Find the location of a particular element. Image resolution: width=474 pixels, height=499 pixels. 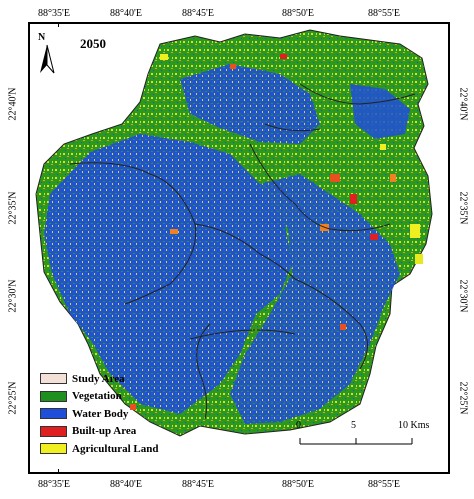

legend-label-built-up-area: Built-up Area is located at coordinates (104, 431).